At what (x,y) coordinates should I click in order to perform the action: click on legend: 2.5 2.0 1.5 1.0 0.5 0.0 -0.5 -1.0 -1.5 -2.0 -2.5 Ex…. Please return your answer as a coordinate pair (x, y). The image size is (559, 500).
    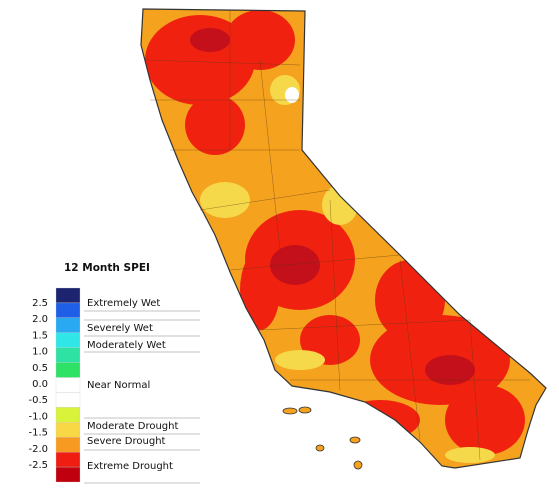
    Looking at the image, I should click on (114, 385).